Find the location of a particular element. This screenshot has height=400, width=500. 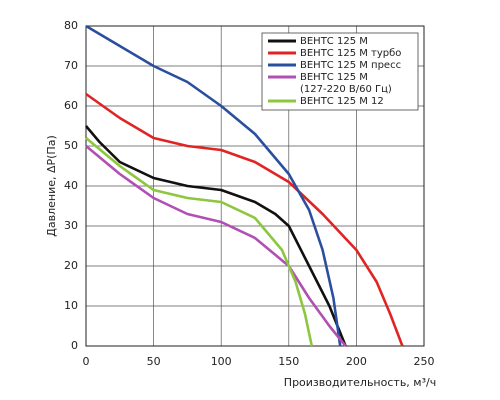

x-axis-label: Производительность, м³/ч is located at coordinates (360, 382).